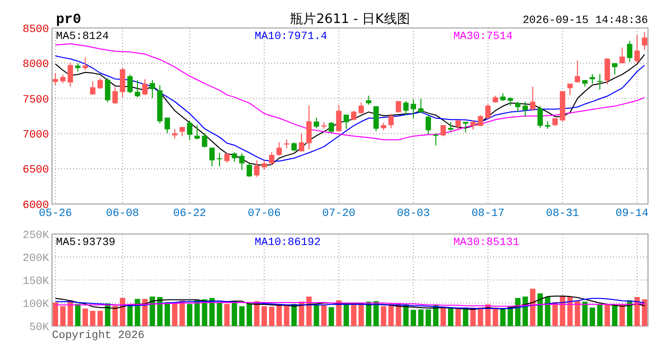 The height and width of the screenshot is (360, 660). I want to click on y-tick-label: 250K, so click(36, 236).